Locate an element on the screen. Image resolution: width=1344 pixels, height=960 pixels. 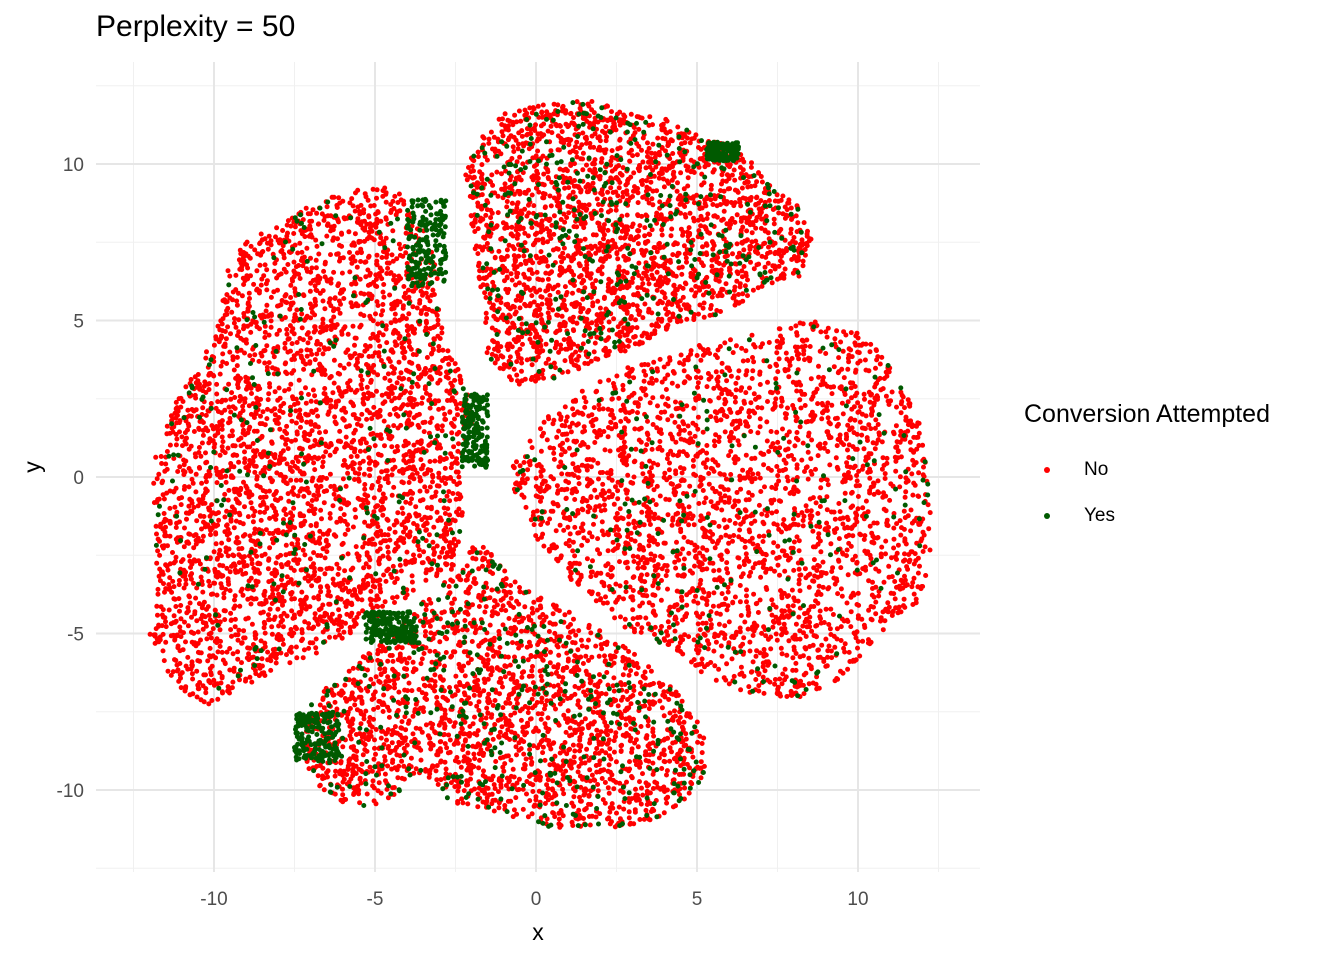
legend-key-no is located at coordinates (1047, 470).